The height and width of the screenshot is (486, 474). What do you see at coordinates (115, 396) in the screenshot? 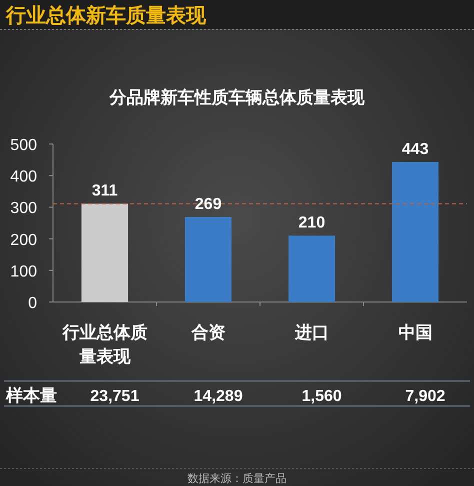
I see `text: 23,751` at bounding box center [115, 396].